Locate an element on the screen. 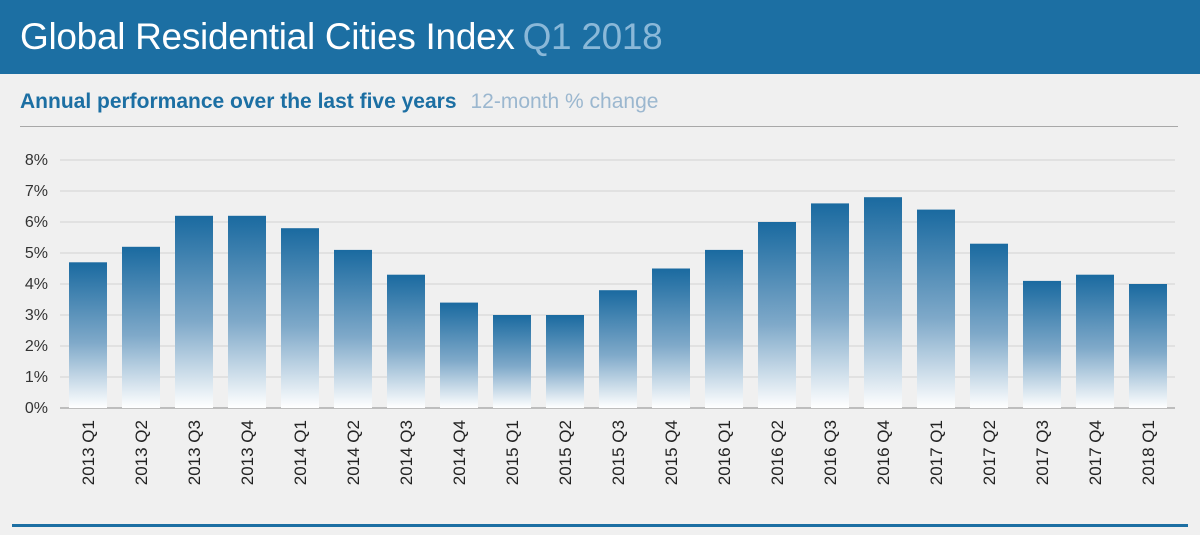 This screenshot has width=1200, height=535. bar-2016-q1 is located at coordinates (724, 328).